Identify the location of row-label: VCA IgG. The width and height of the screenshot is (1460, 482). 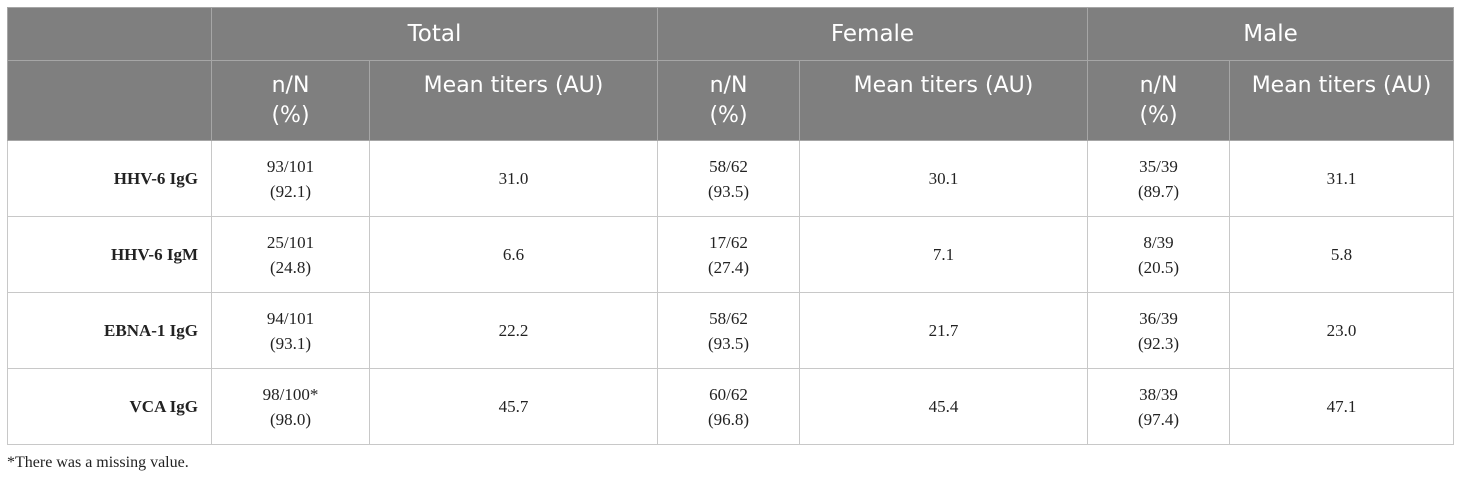
(109, 406).